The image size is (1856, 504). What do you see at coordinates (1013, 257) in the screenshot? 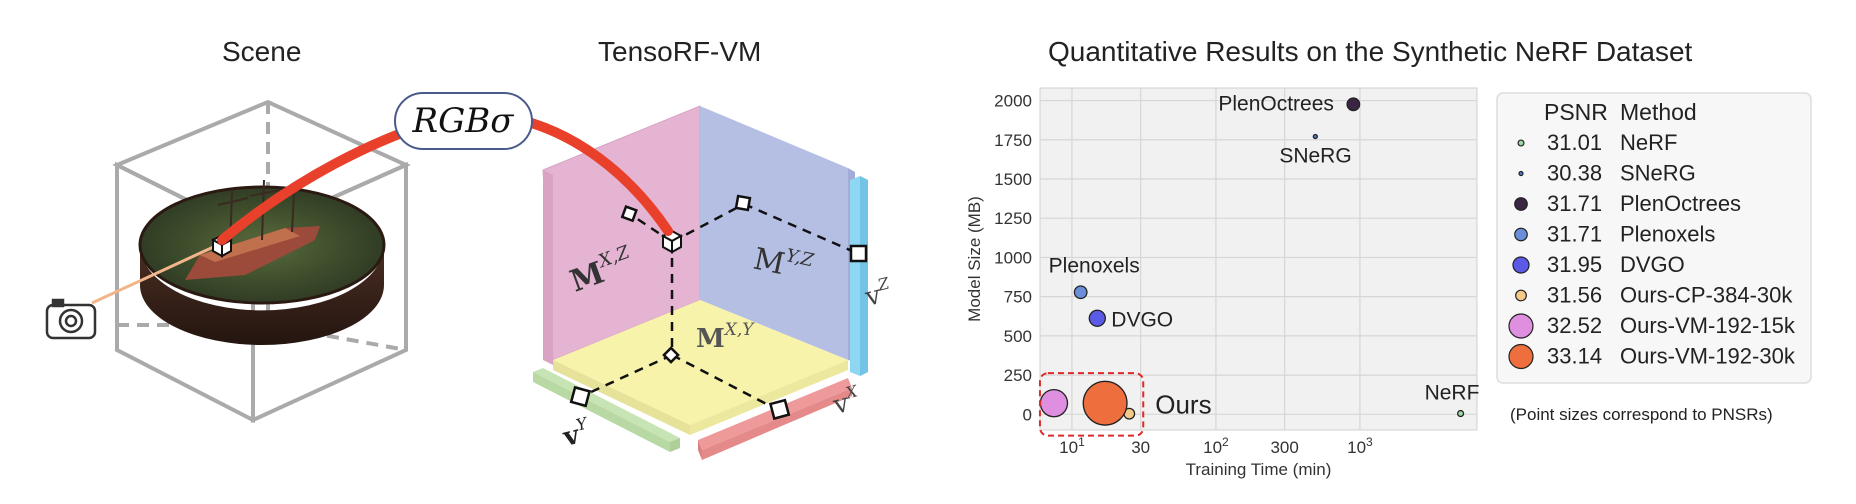
I see `y-tick-label: 1000` at bounding box center [1013, 257].